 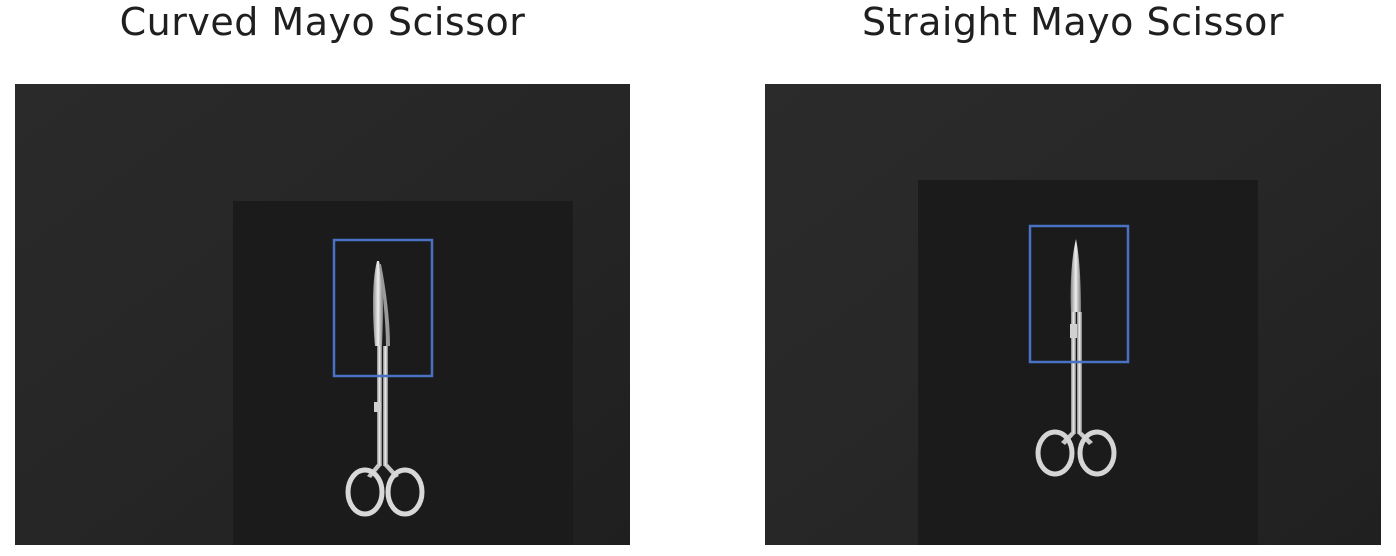 I want to click on panel-title-curved: Curved Mayo Scissor, so click(x=322, y=22).